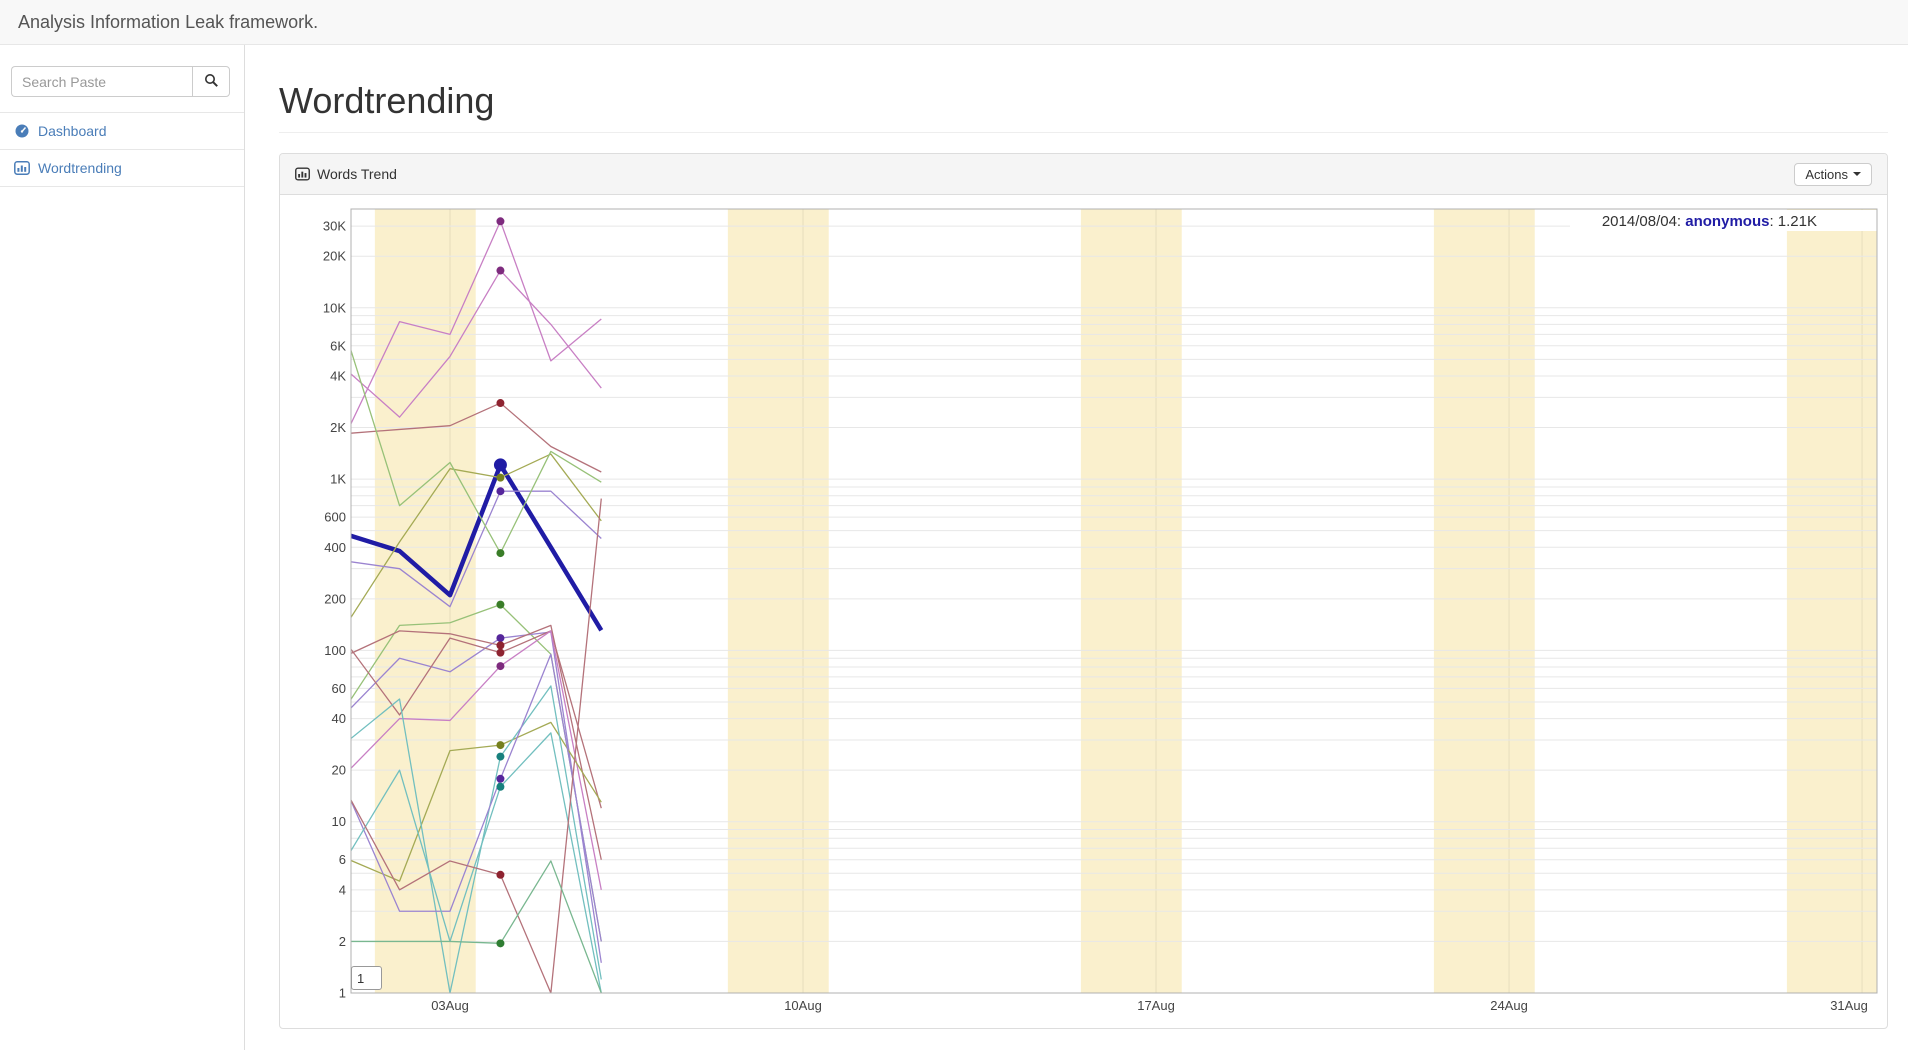  Describe the element at coordinates (342, 889) in the screenshot. I see `svg-text: 4` at that location.